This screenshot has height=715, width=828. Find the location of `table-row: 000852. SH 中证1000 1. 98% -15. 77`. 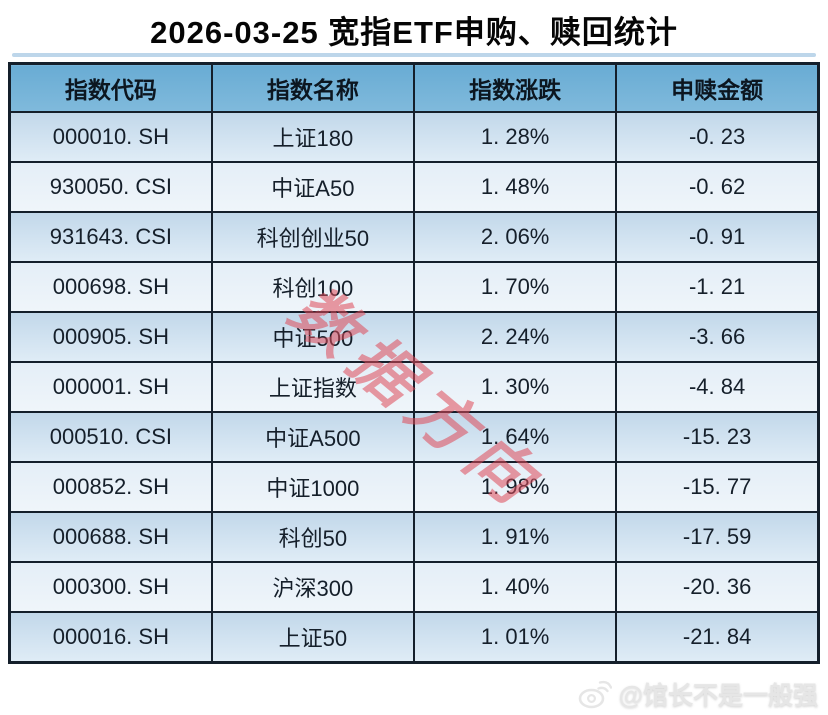

table-row: 000852. SH 中证1000 1. 98% -15. 77 is located at coordinates (414, 487).